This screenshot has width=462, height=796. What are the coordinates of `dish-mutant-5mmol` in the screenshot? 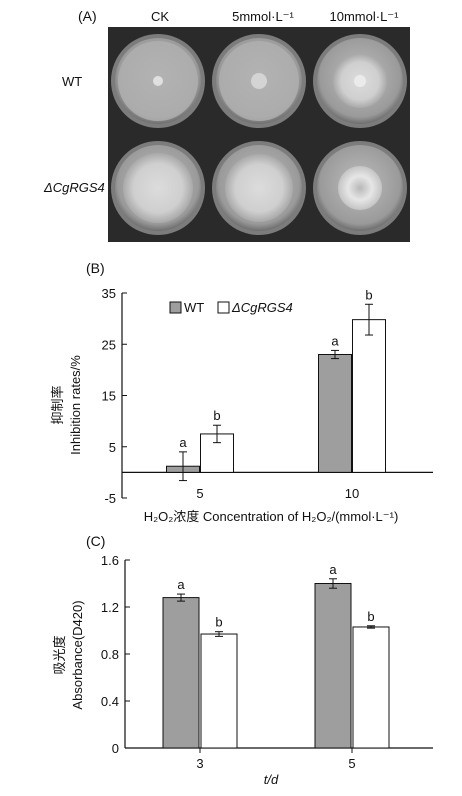 It's located at (259, 188).